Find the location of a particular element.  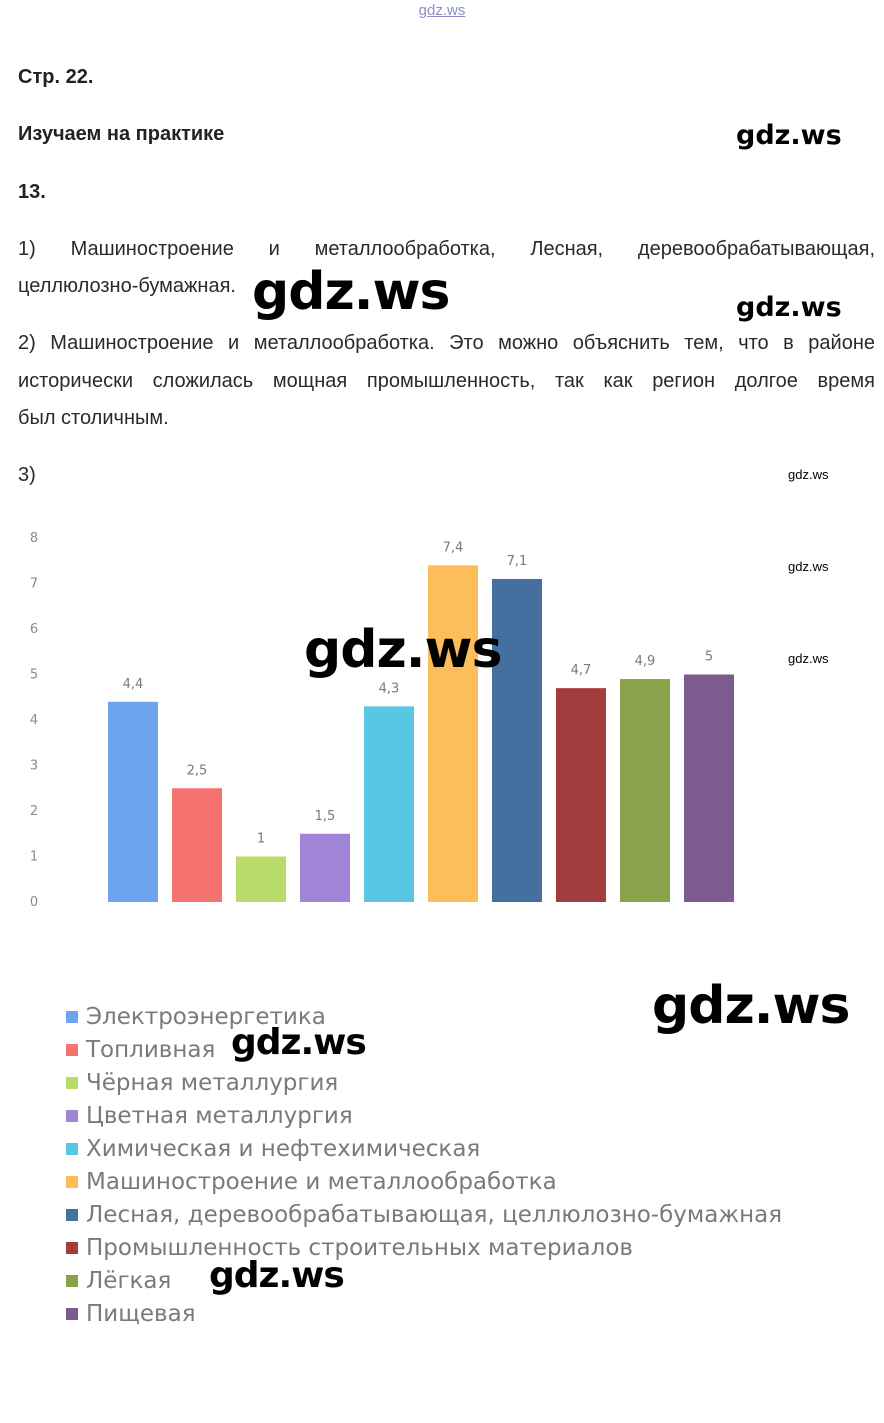

task-number: 13. is located at coordinates (32, 192).